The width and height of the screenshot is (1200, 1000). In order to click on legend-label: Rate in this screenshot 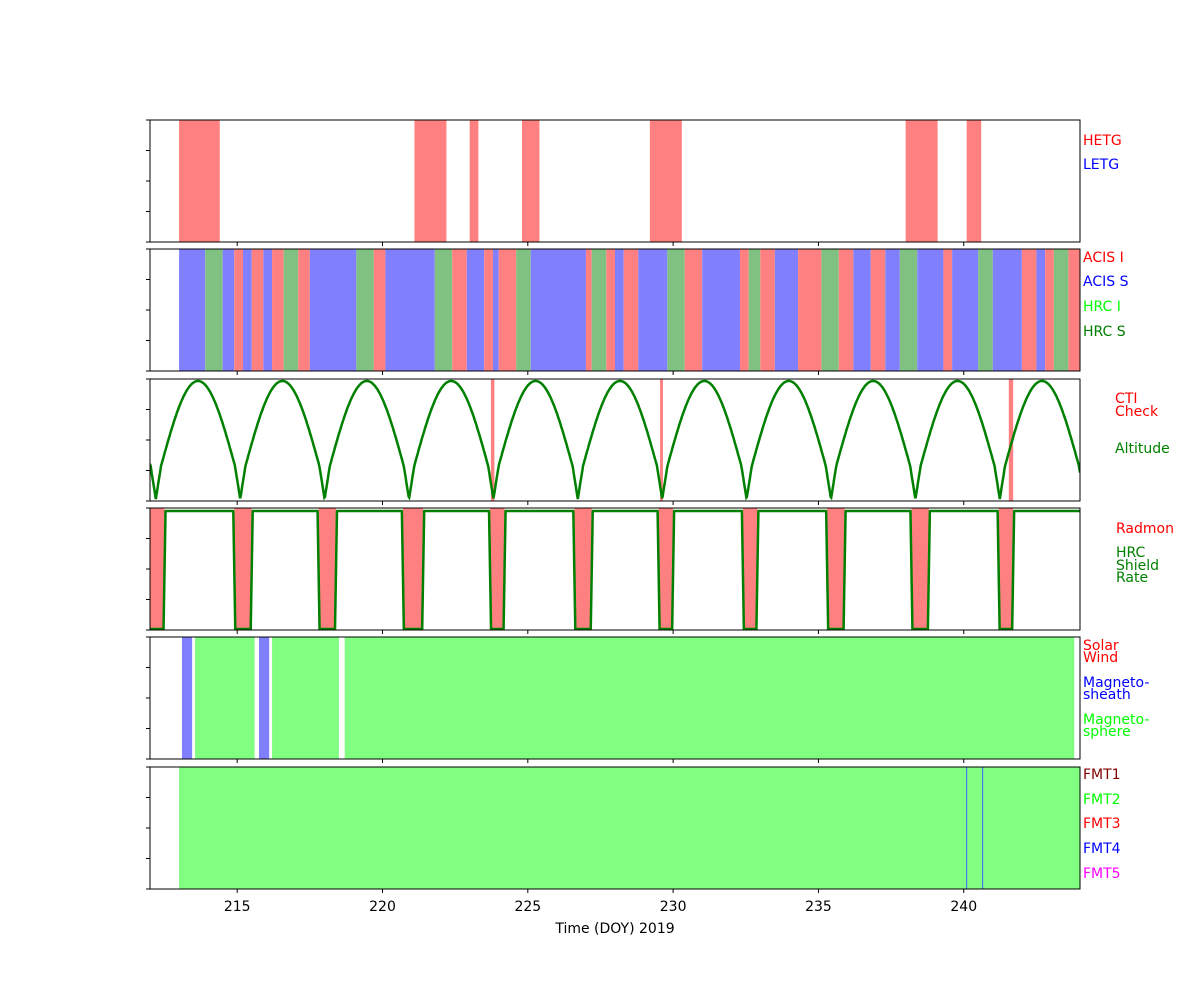, I will do `click(1132, 578)`.